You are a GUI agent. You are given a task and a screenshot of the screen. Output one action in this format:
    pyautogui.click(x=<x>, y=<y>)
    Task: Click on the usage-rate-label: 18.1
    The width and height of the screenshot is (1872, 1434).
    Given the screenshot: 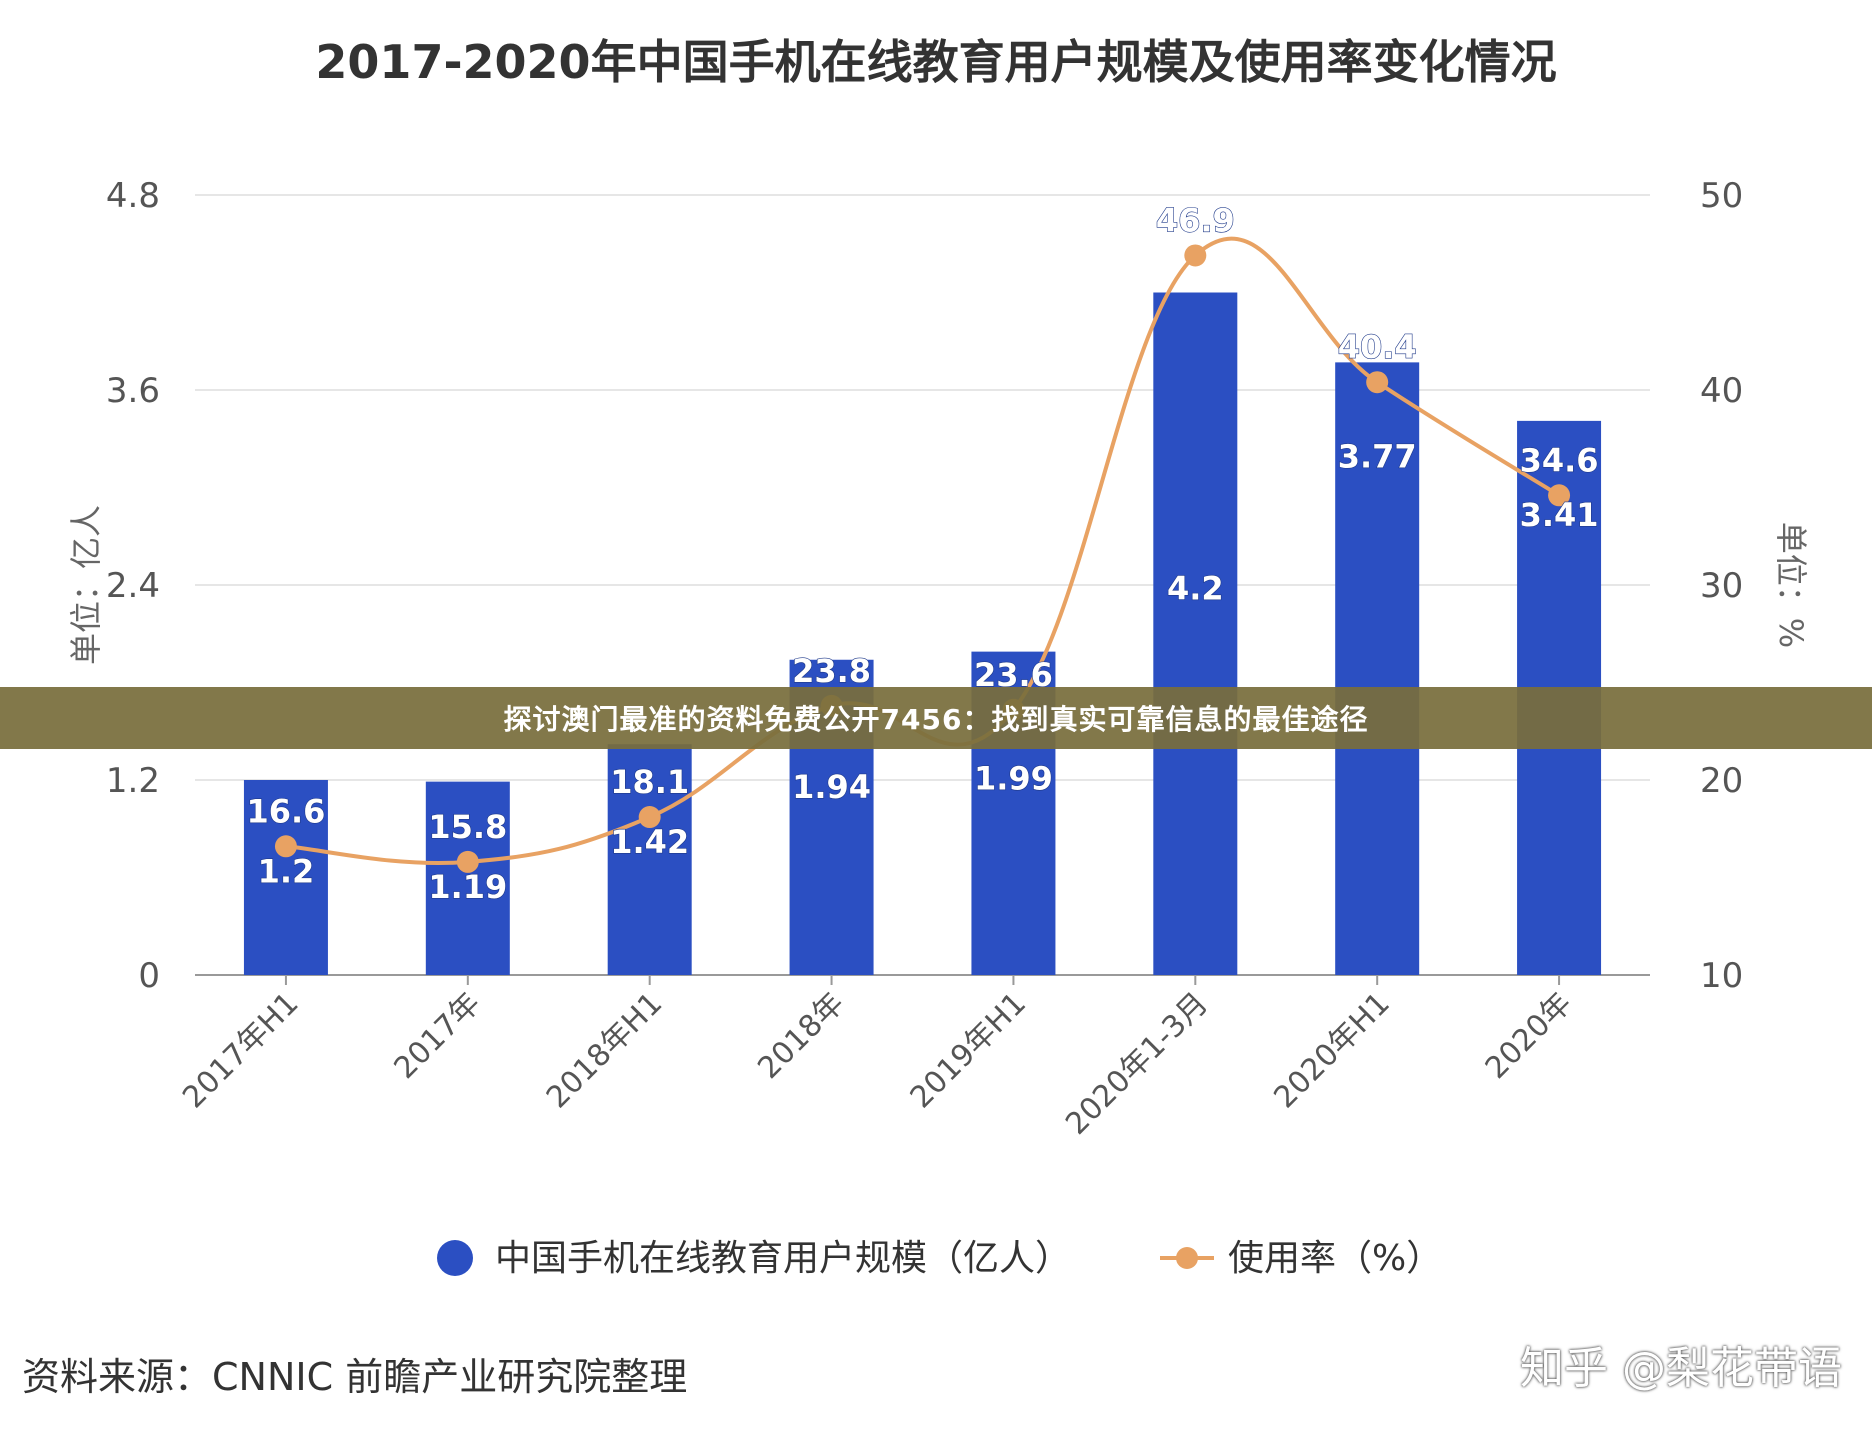 What is the action you would take?
    pyautogui.click(x=649, y=782)
    